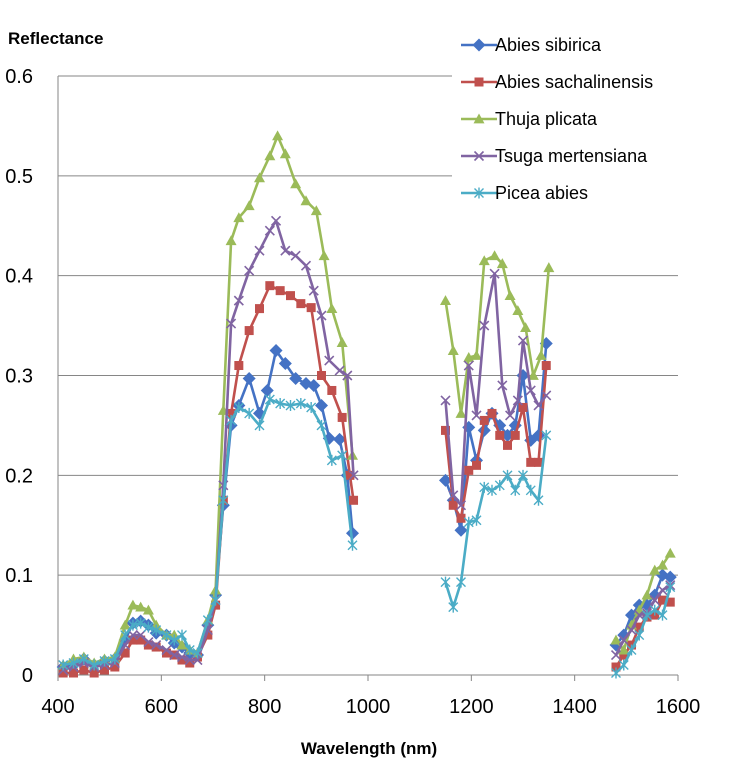 The image size is (737, 775). Describe the element at coordinates (27, 676) in the screenshot. I see `y-tick-label: 0` at that location.